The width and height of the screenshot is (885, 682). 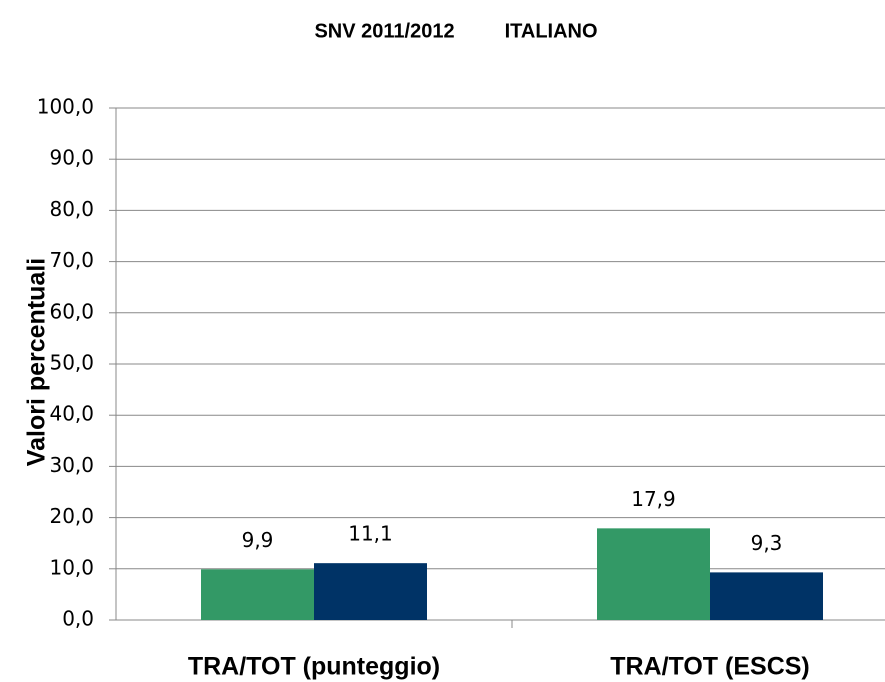 I want to click on value-label: 9,9, so click(x=258, y=540).